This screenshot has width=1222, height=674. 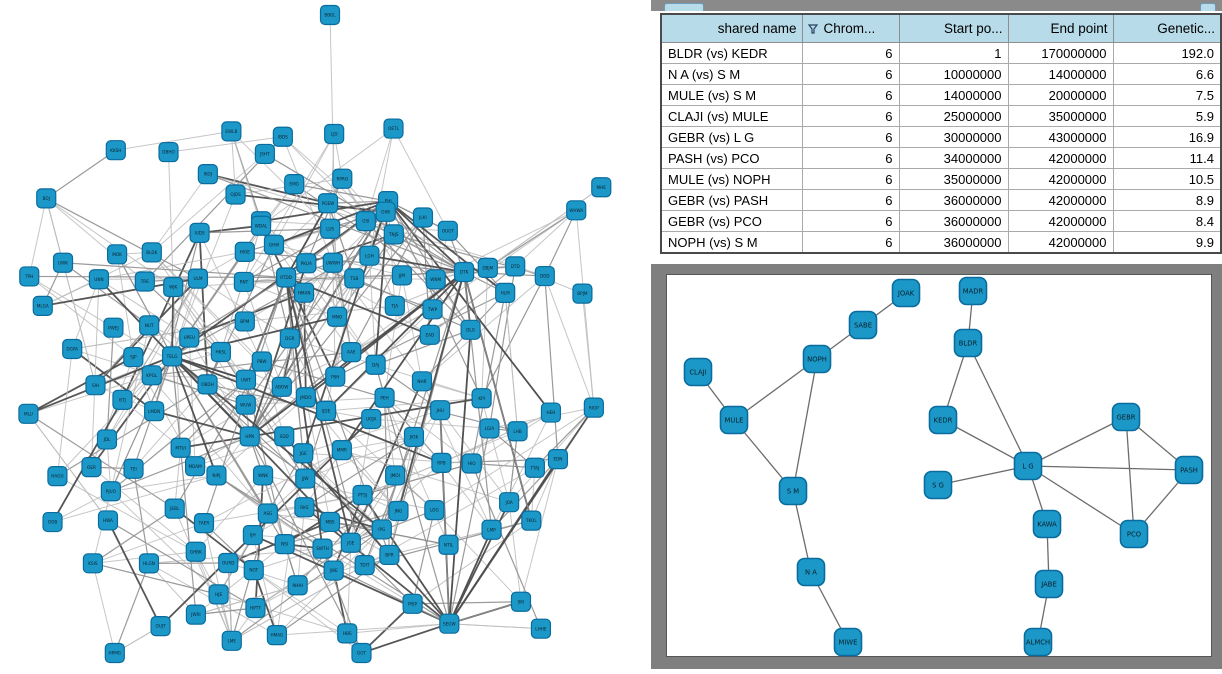 I want to click on network-node-miwe: MIWE, so click(x=848, y=642).